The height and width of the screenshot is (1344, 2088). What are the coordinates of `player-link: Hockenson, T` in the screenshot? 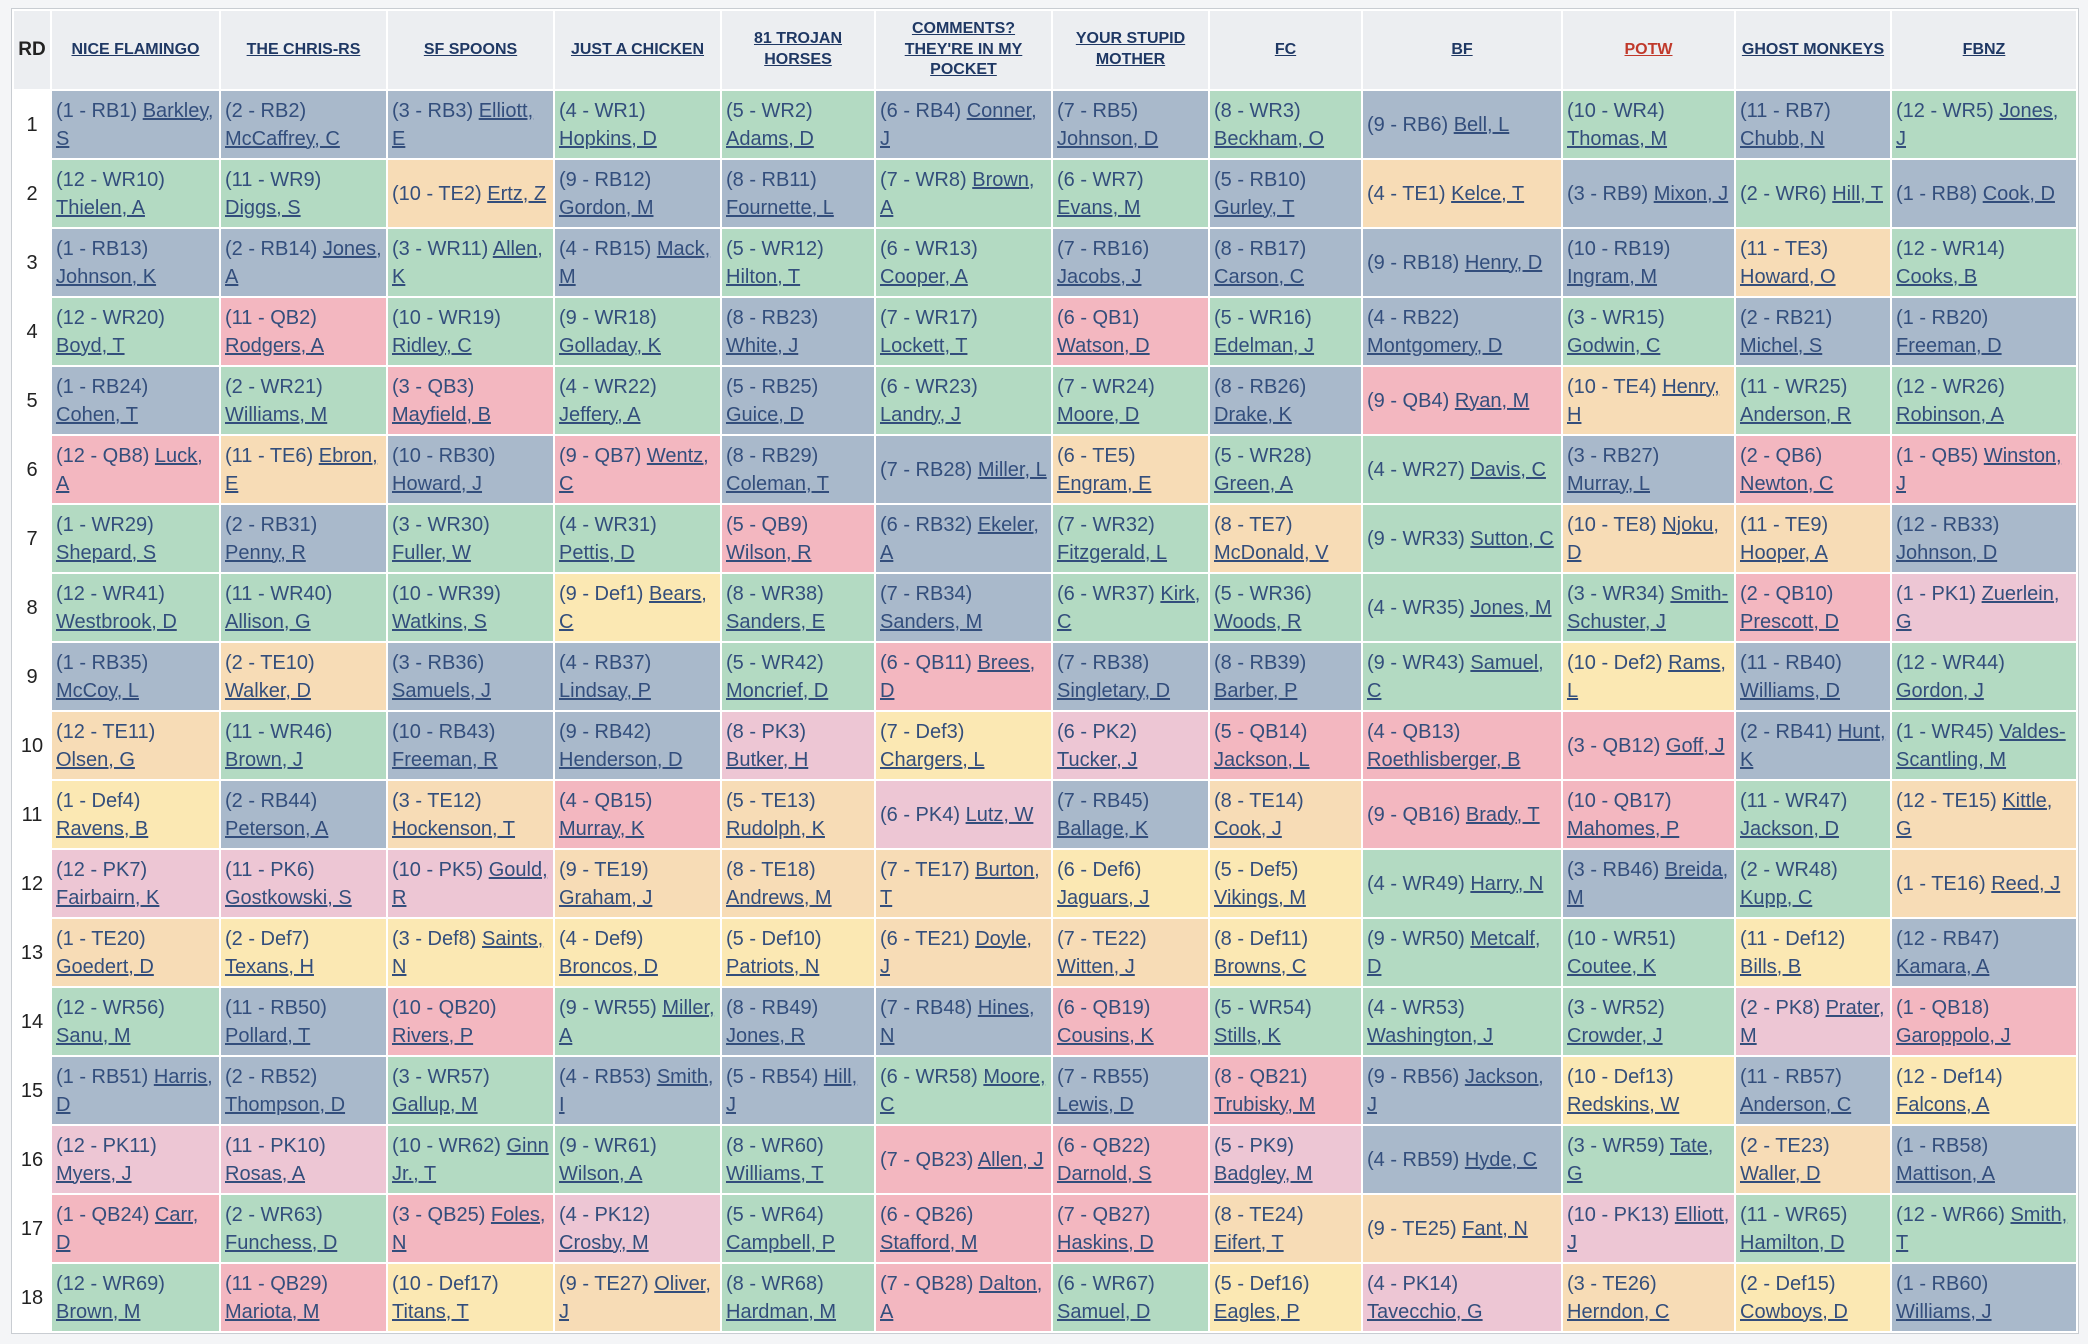 It's located at (454, 828).